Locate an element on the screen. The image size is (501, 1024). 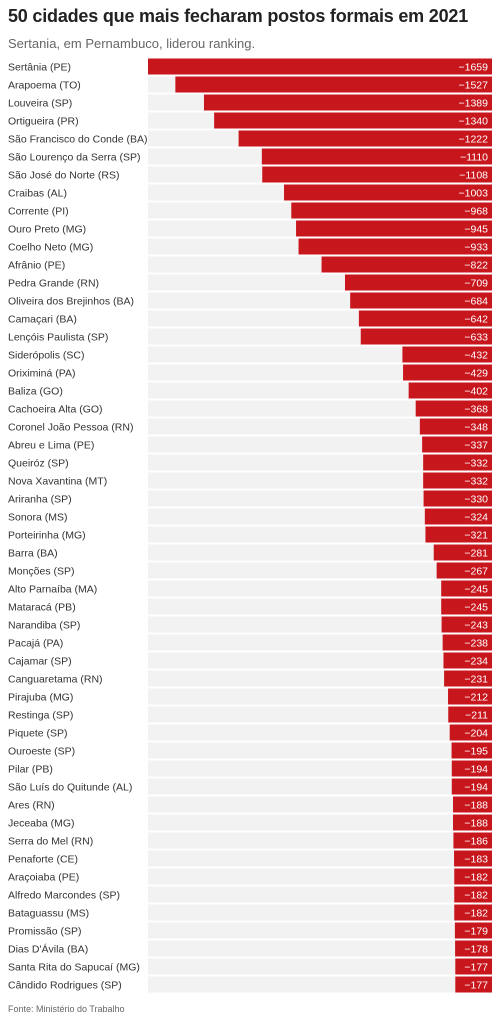
category-label: Arapoema (TO) is located at coordinates (44, 85).